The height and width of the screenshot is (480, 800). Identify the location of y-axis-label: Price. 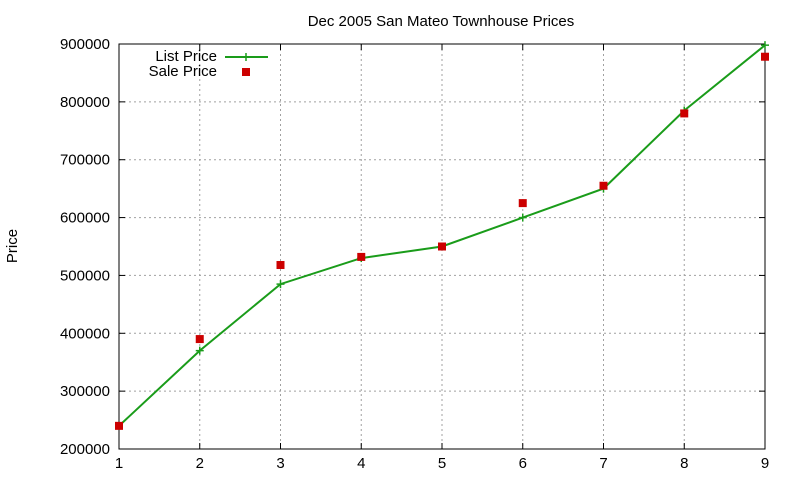
(12, 246).